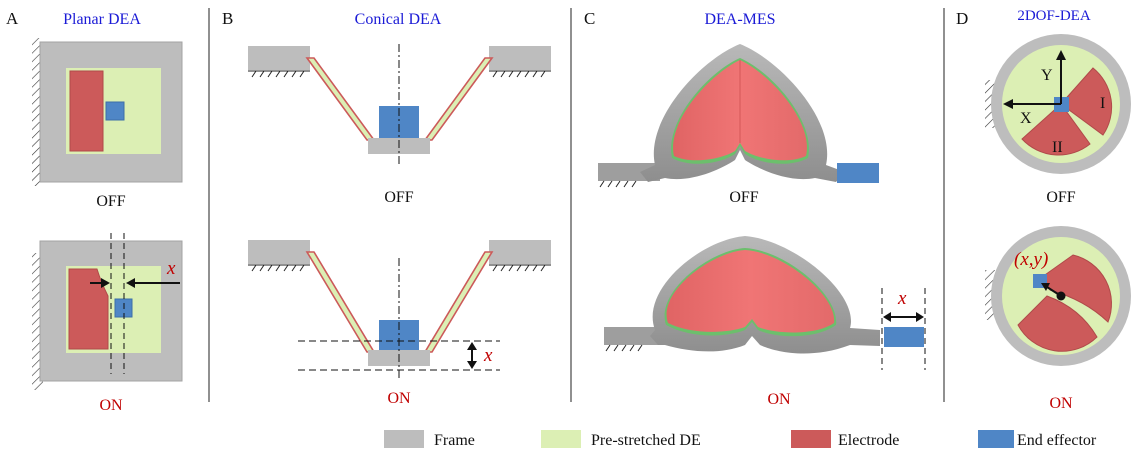 Image resolution: width=1144 pixels, height=455 pixels. I want to click on svg-text: Pre-stretched DE, so click(646, 440).